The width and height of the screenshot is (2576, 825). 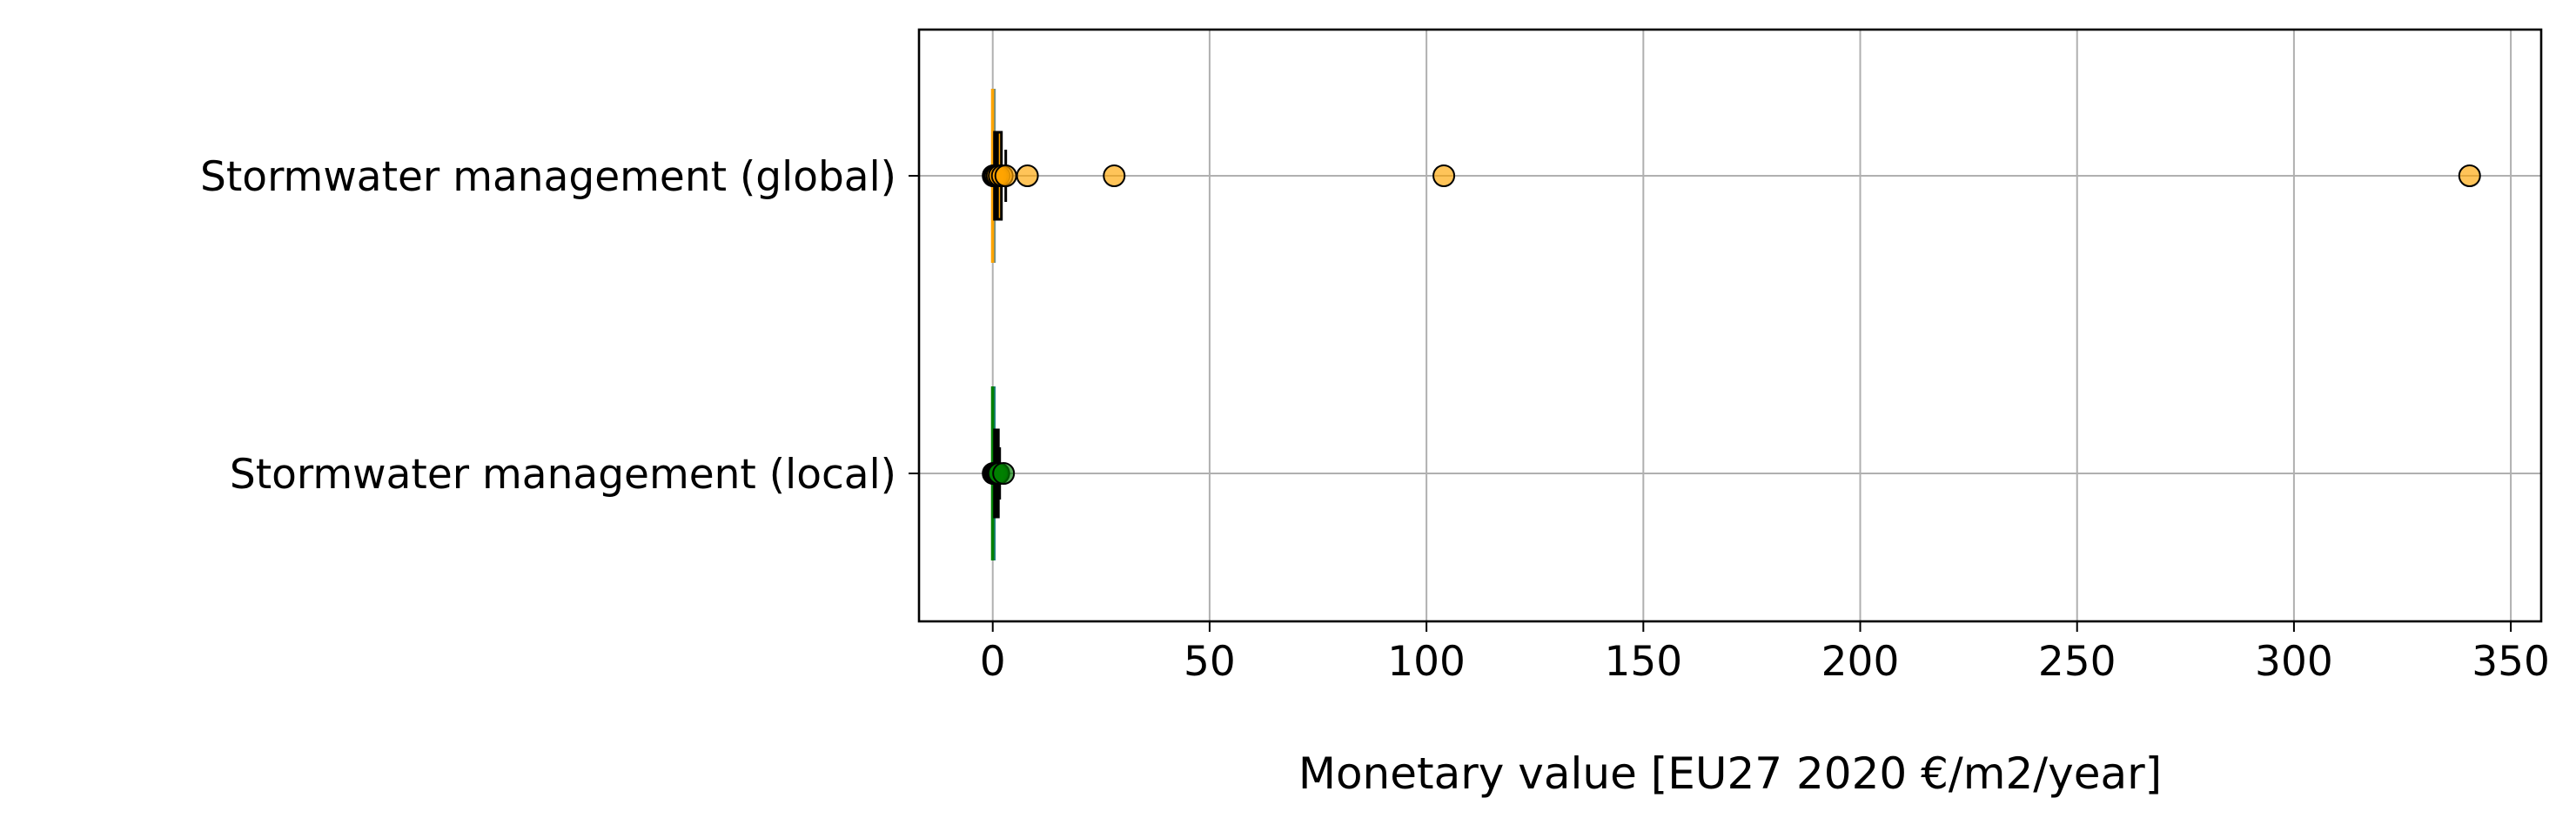 I want to click on y-tick-label: Stormwater management (global), so click(x=548, y=177).